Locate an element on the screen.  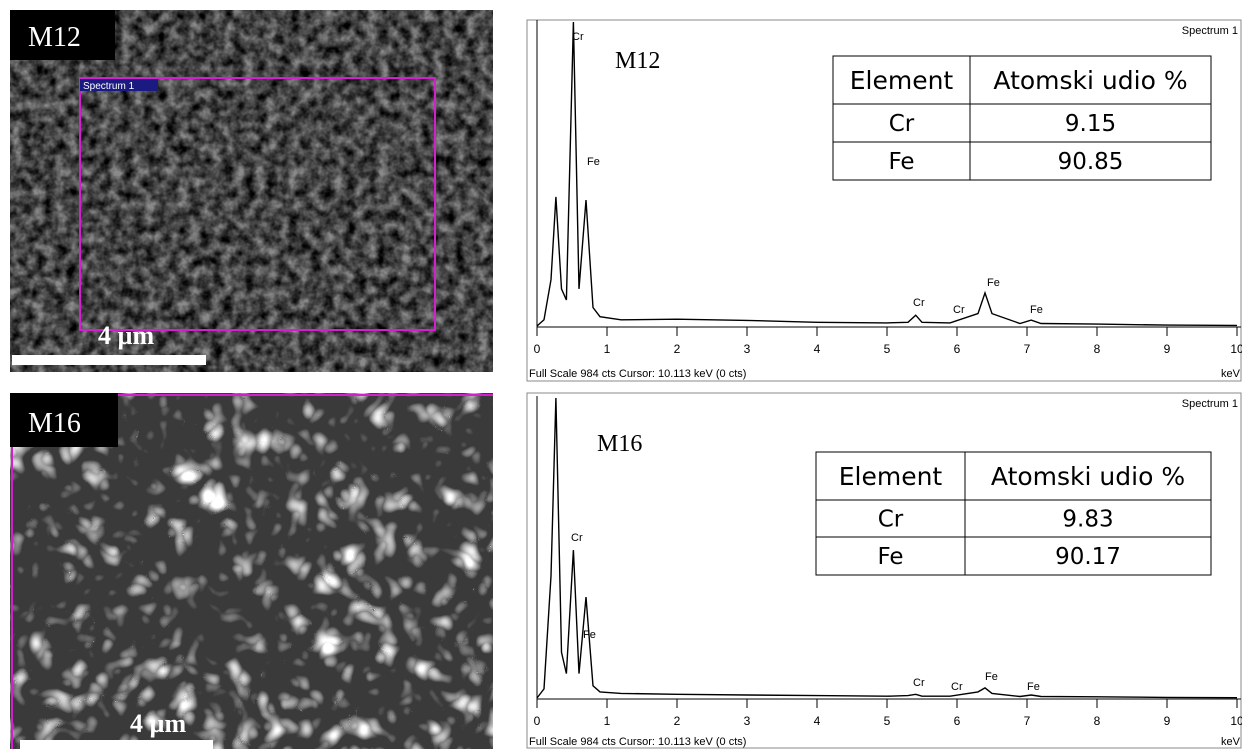
region-label: Spectrum 1 is located at coordinates (109, 86).